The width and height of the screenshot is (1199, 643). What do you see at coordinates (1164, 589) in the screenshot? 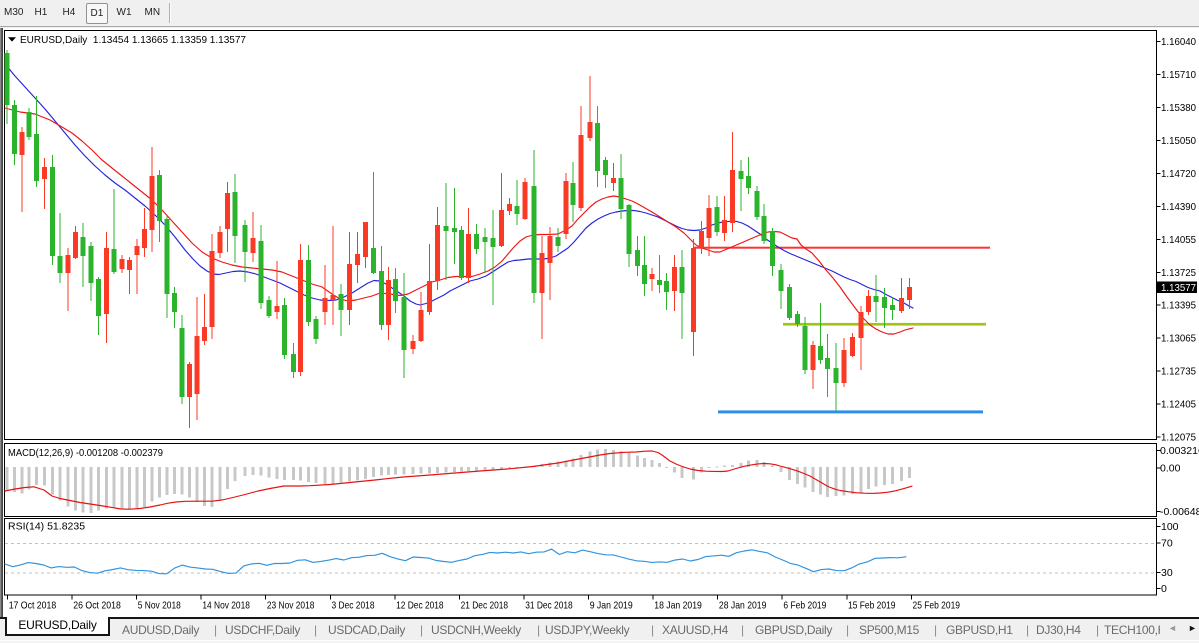
I see `svg-text: 0` at bounding box center [1164, 589].